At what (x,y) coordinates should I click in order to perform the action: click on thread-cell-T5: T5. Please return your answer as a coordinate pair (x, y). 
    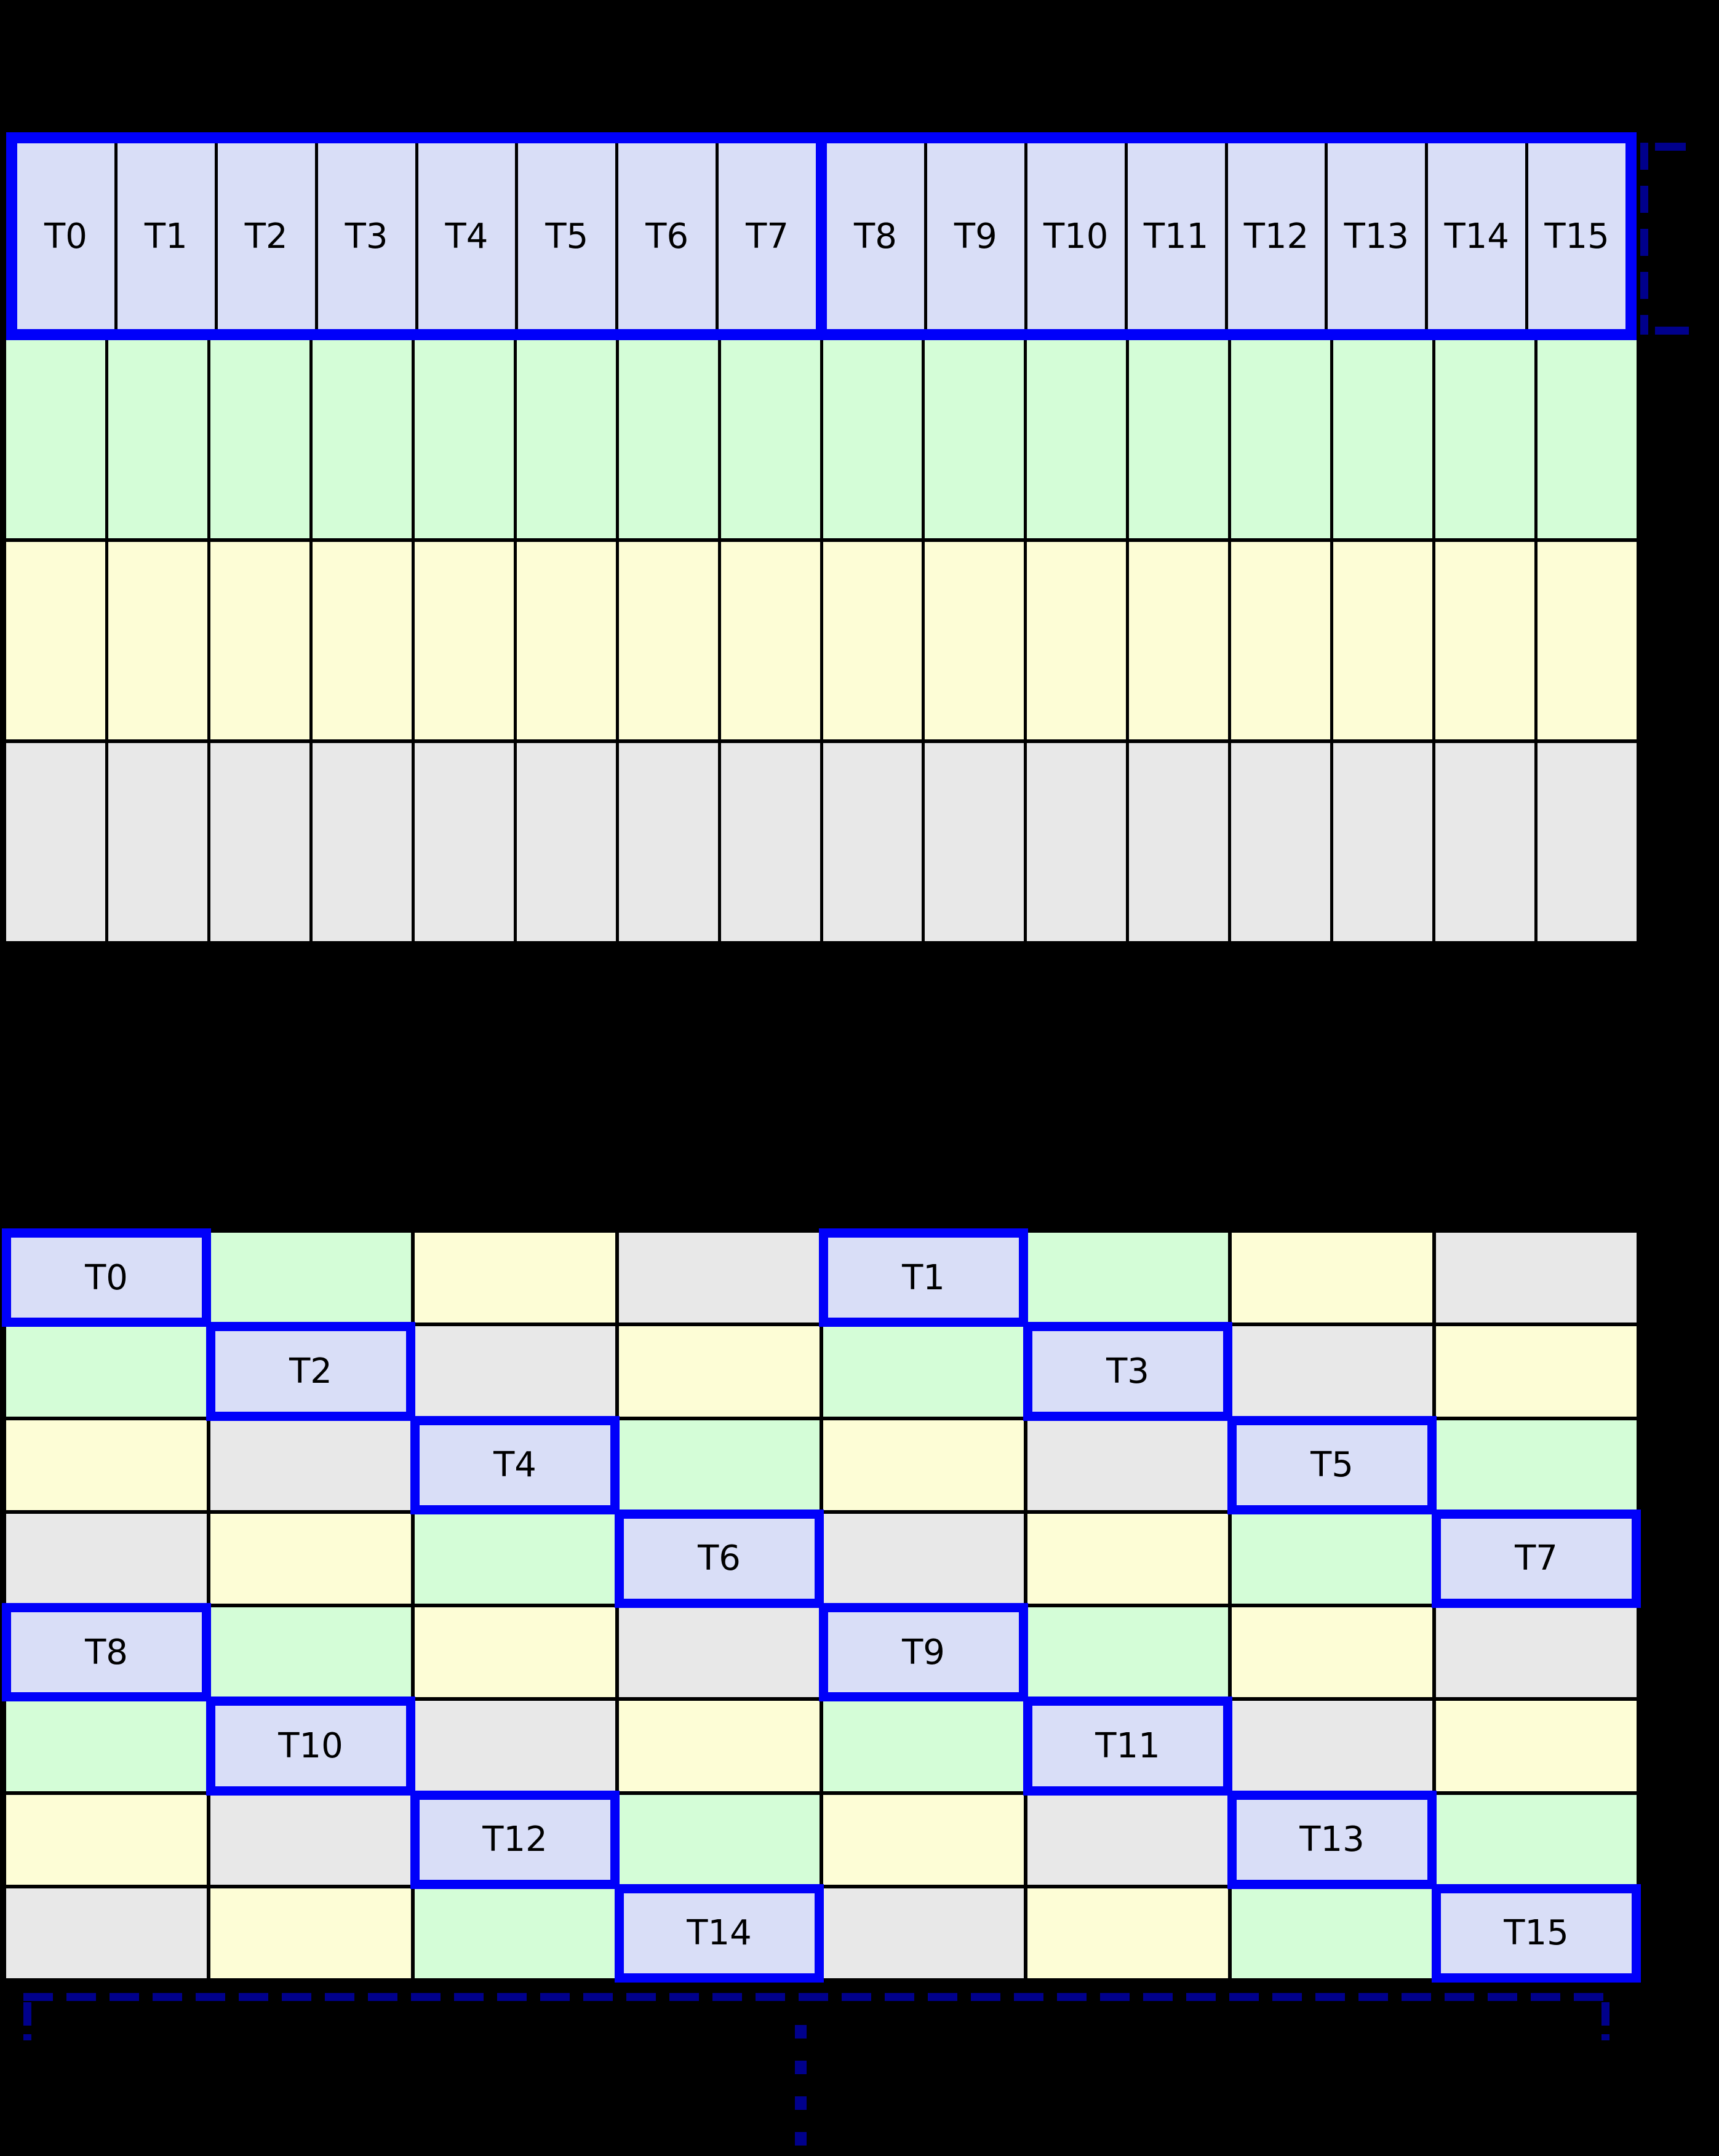
    Looking at the image, I should click on (1332, 1464).